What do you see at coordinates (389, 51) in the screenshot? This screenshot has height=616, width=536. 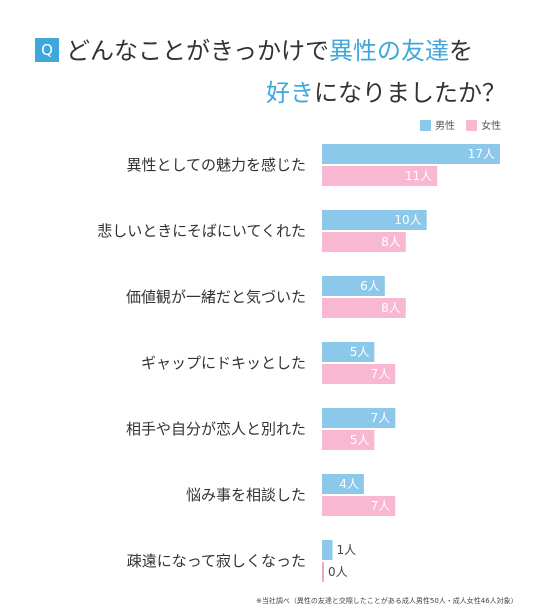 I see `title-highlight-1: 異性の友達` at bounding box center [389, 51].